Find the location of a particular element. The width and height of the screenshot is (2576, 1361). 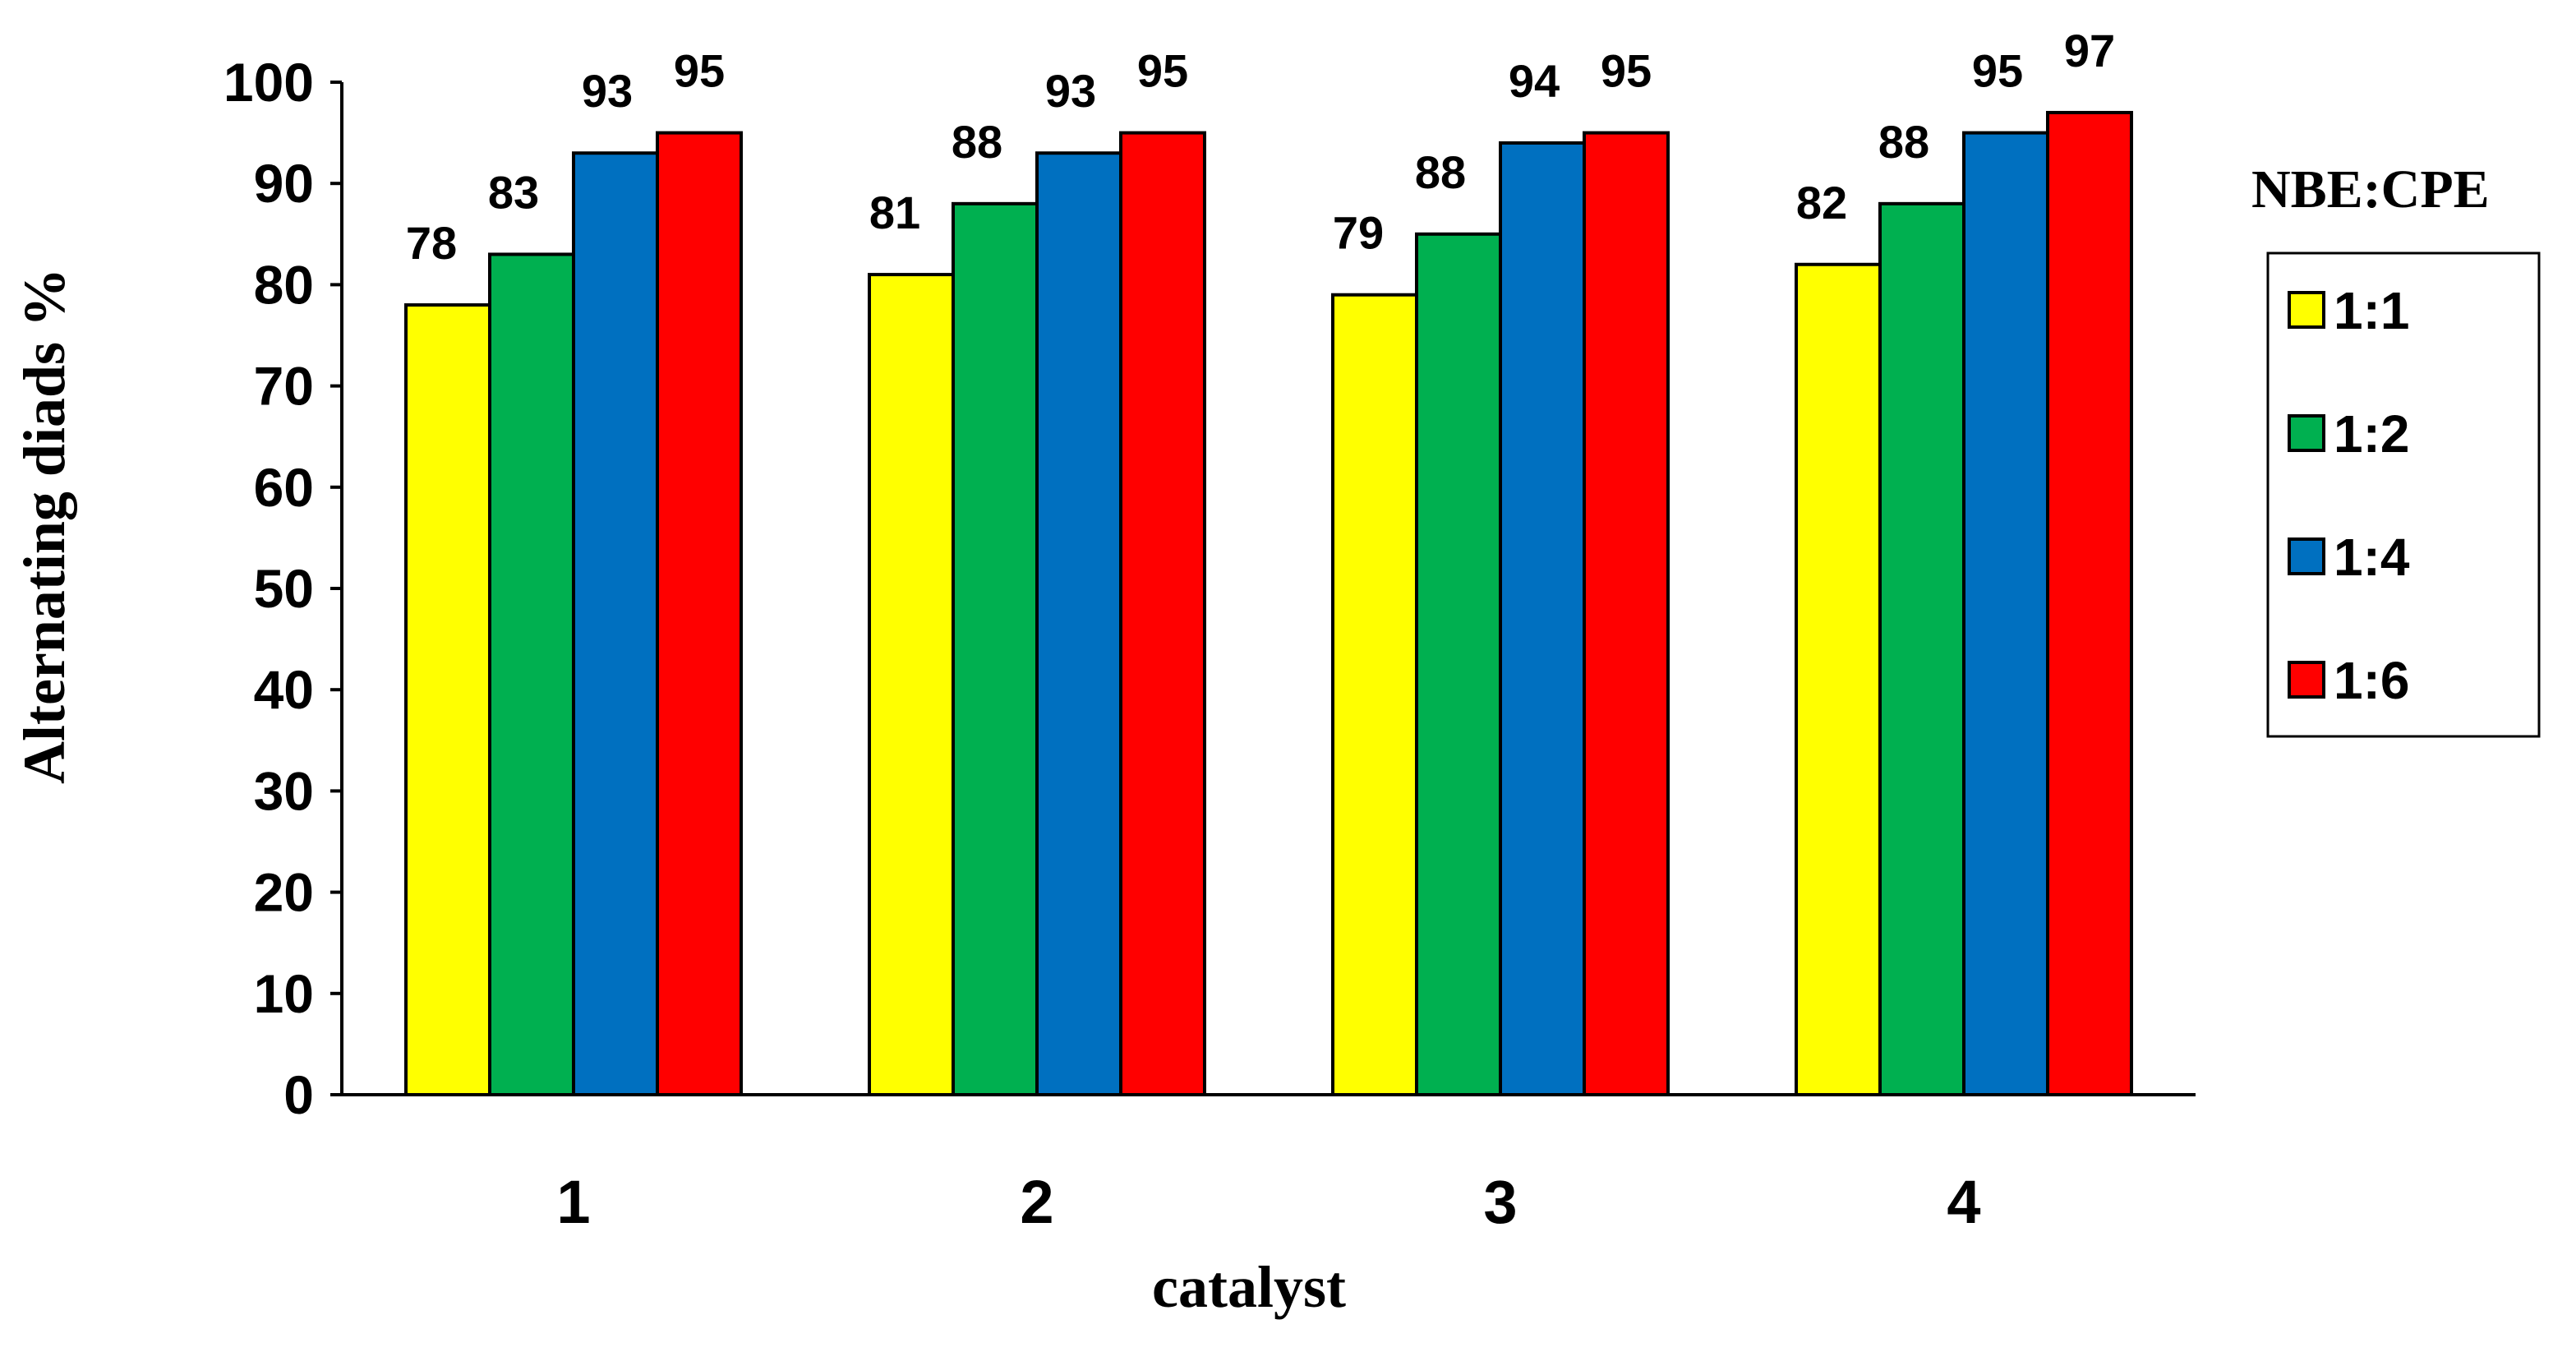

x-category-label: 1 is located at coordinates (573, 1202).